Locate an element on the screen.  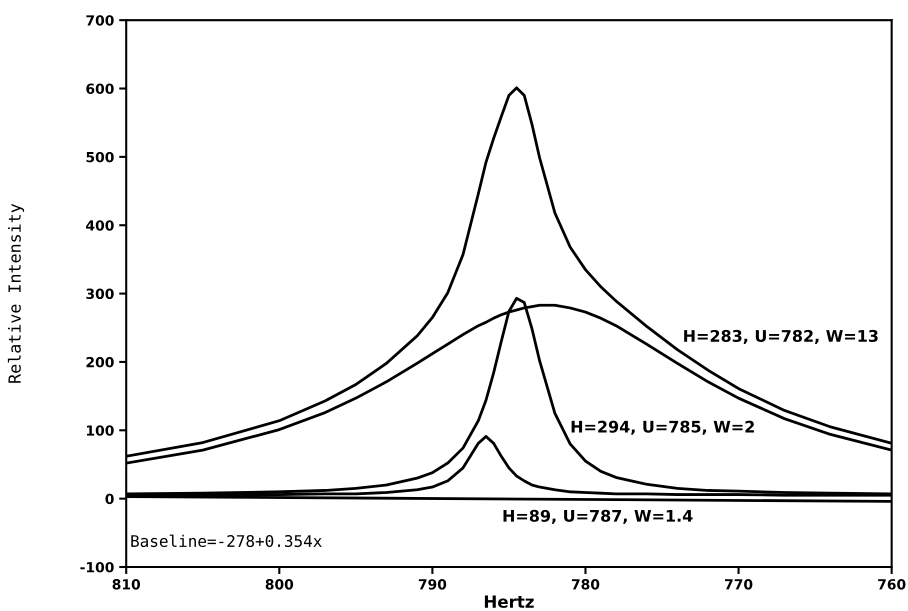
y-tick-label: 0 is located at coordinates (109, 499).